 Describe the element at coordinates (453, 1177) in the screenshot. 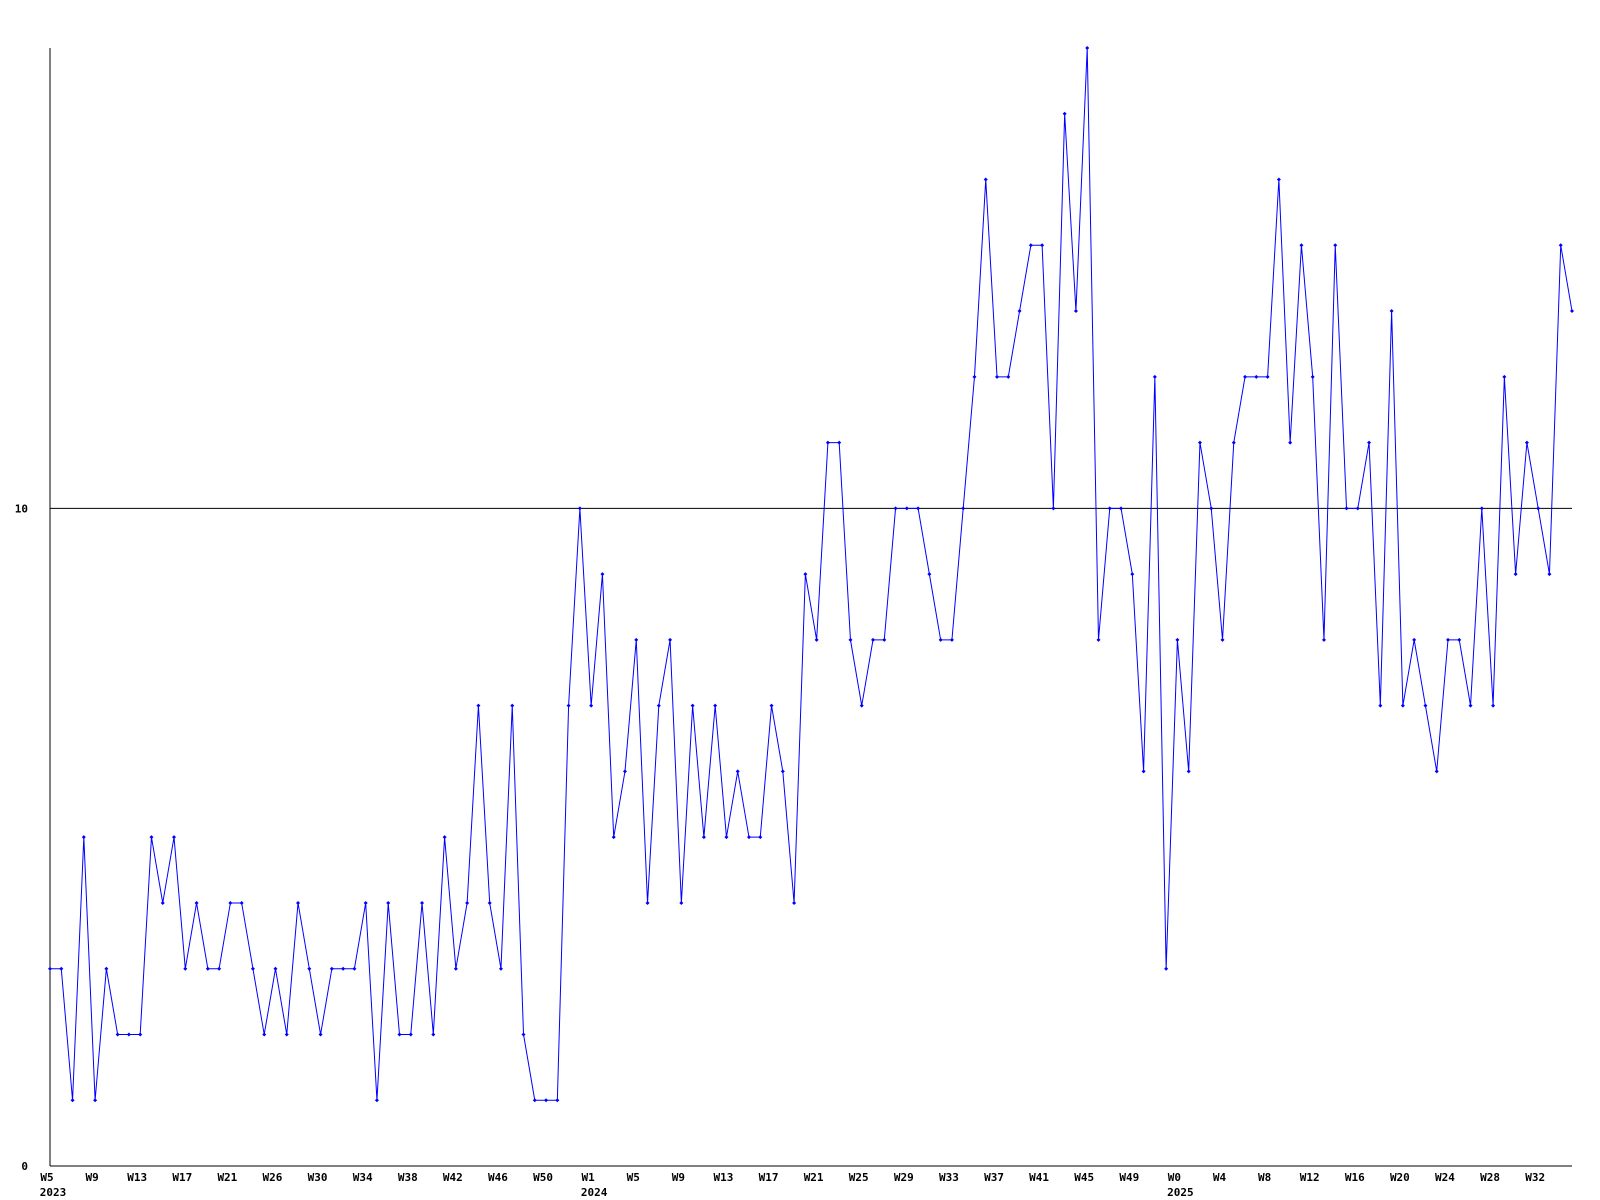

I see `x-tick-label: W42` at that location.